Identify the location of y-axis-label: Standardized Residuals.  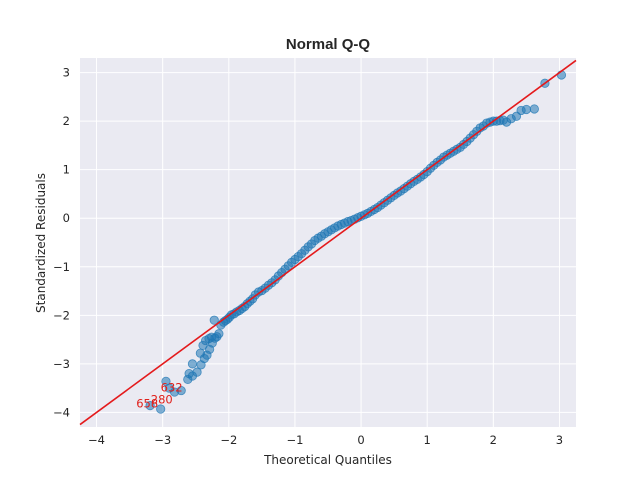
(41, 243).